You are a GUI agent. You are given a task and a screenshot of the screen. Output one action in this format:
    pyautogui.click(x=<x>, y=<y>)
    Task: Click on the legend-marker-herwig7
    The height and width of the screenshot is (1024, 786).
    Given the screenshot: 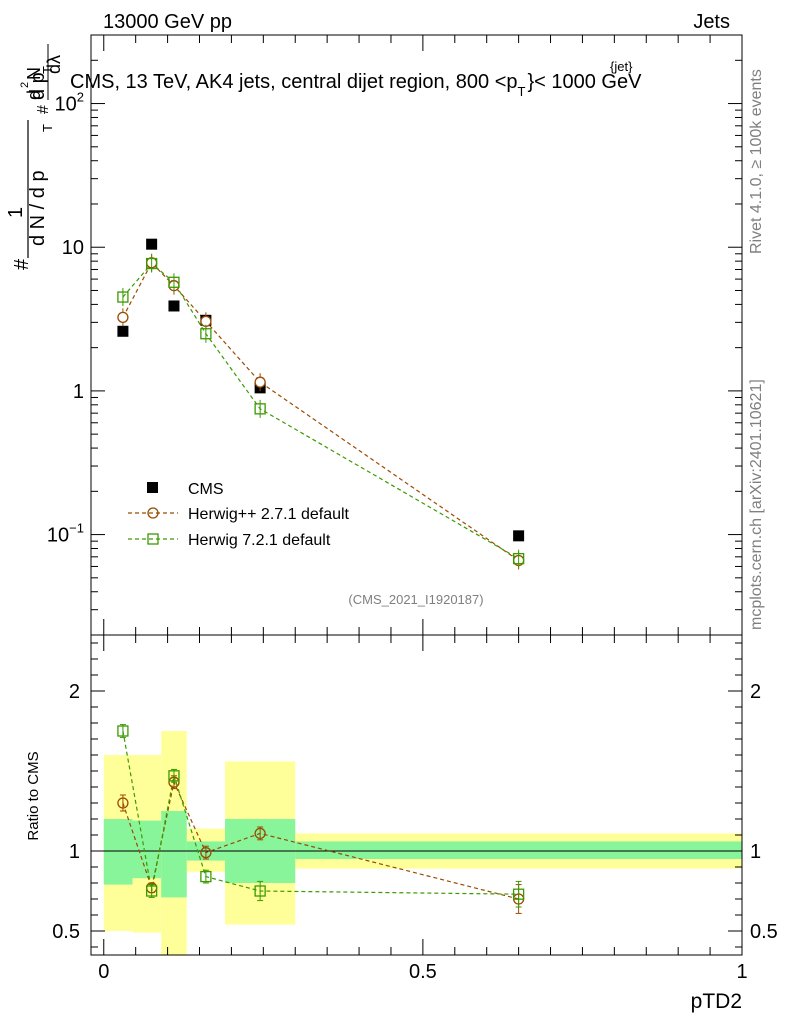 What is the action you would take?
    pyautogui.click(x=153, y=539)
    